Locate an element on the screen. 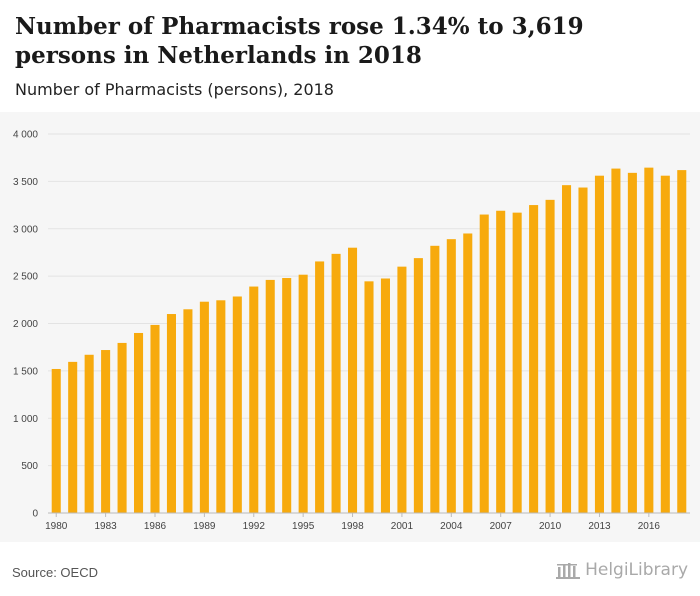  x-tick-label: 2007 is located at coordinates (501, 526).